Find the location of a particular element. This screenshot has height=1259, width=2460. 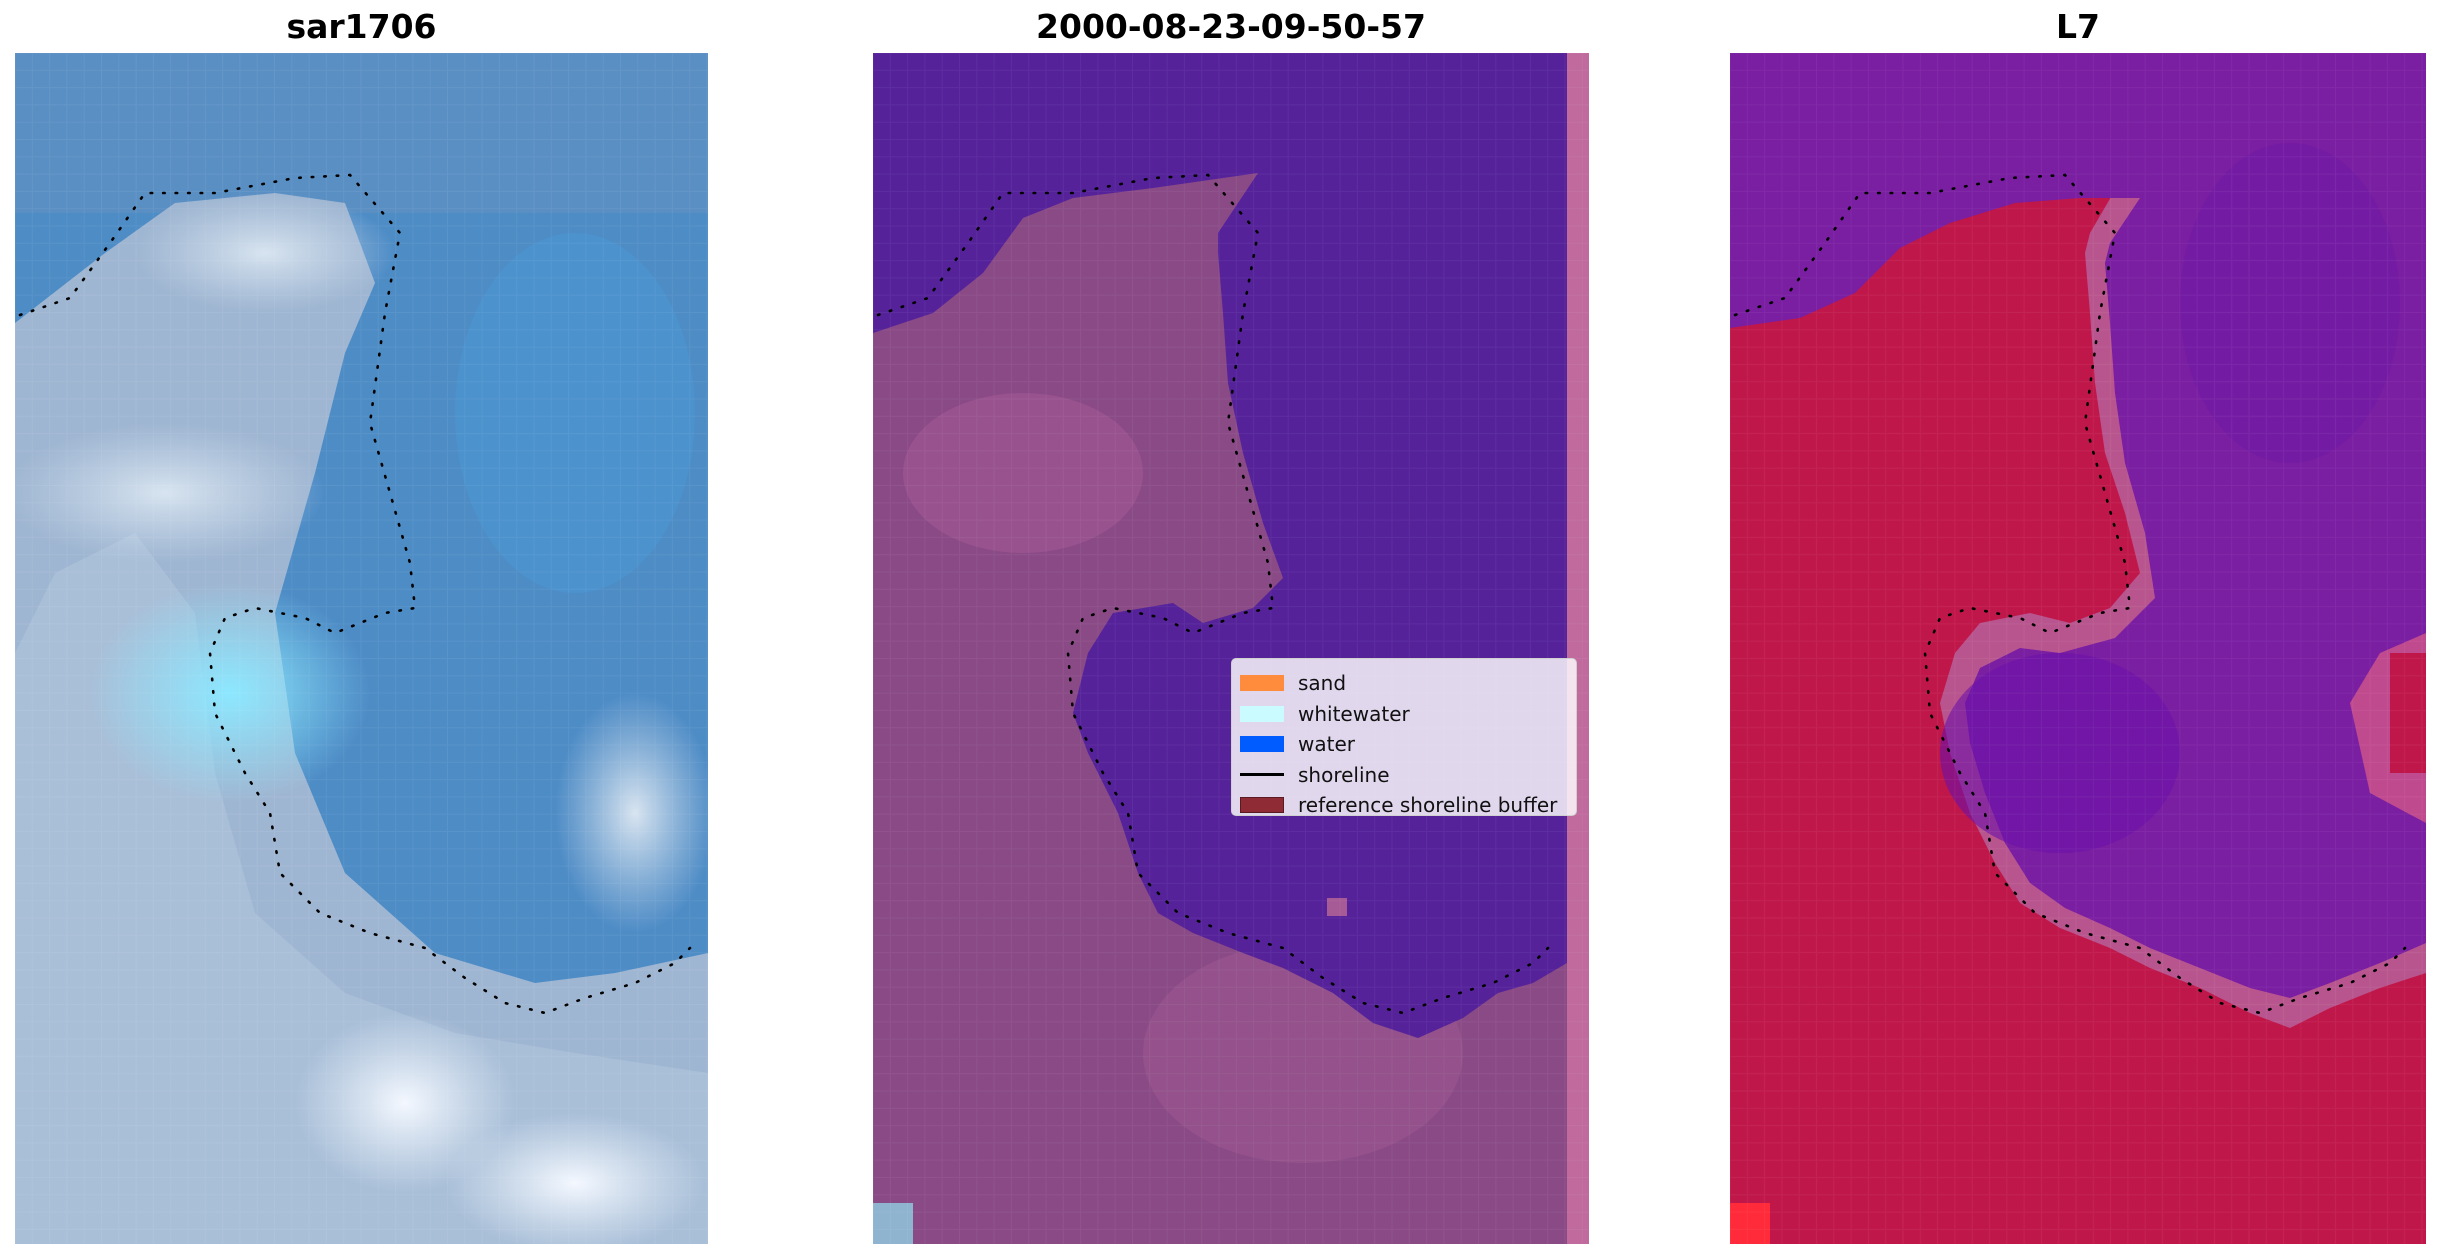

legend-item-sand: sand is located at coordinates (1404, 683).